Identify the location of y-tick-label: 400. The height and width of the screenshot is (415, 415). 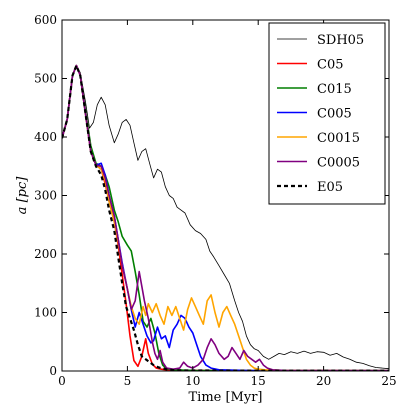
(45, 137).